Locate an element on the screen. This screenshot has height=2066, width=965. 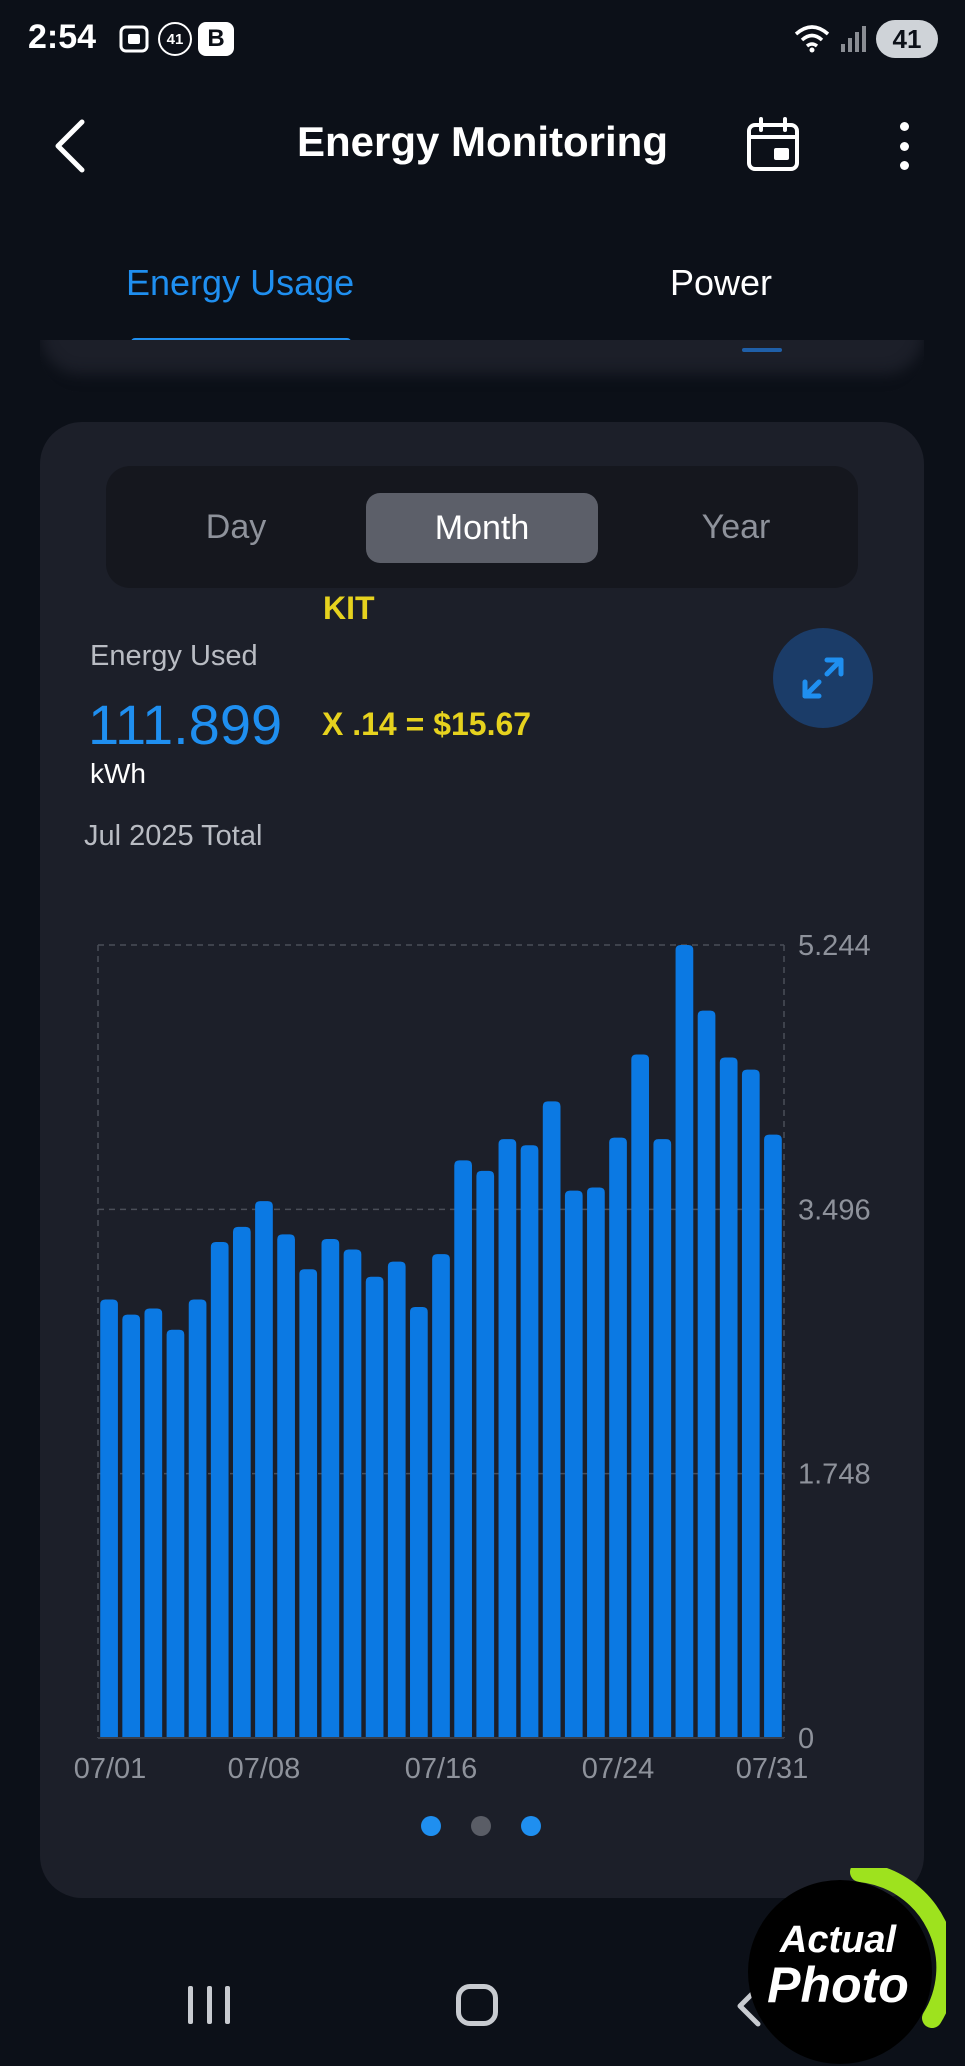
period-total-label: Jul 2025 Total is located at coordinates (173, 836).